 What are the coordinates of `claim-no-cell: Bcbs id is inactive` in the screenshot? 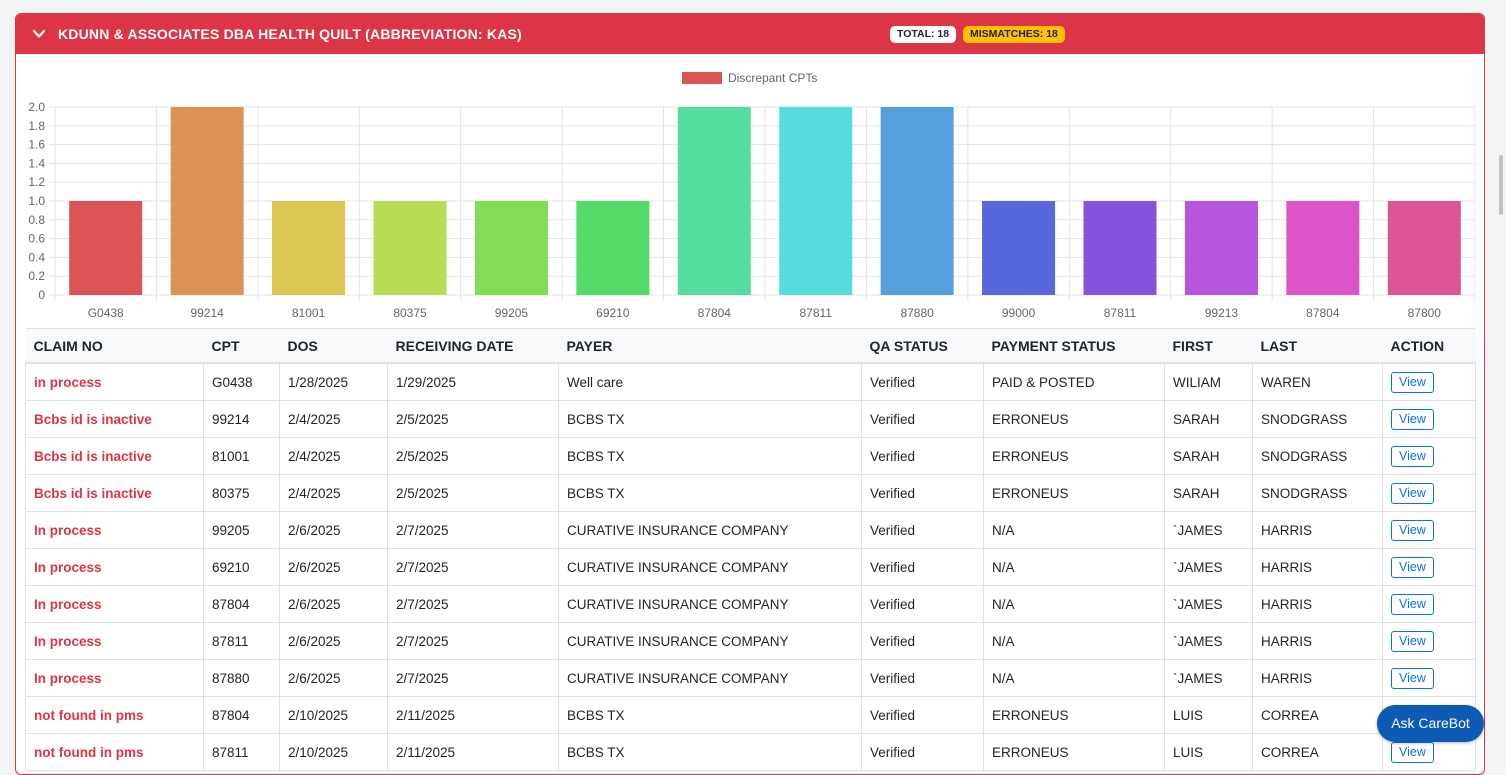 It's located at (114, 456).